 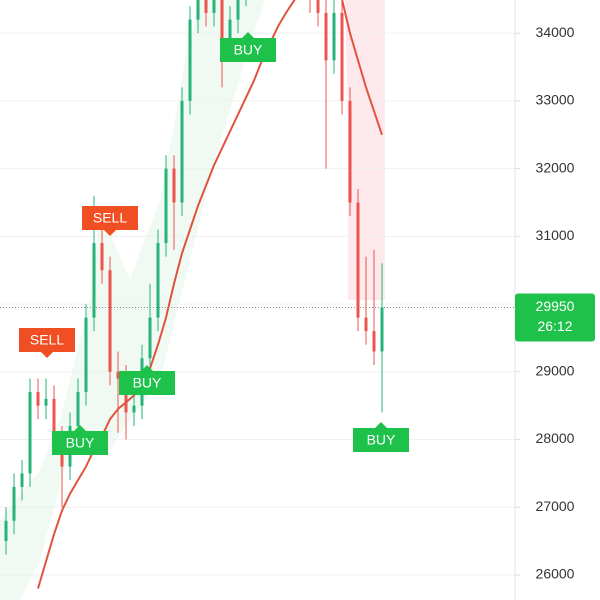 What do you see at coordinates (555, 306) in the screenshot?
I see `price-label: 29950` at bounding box center [555, 306].